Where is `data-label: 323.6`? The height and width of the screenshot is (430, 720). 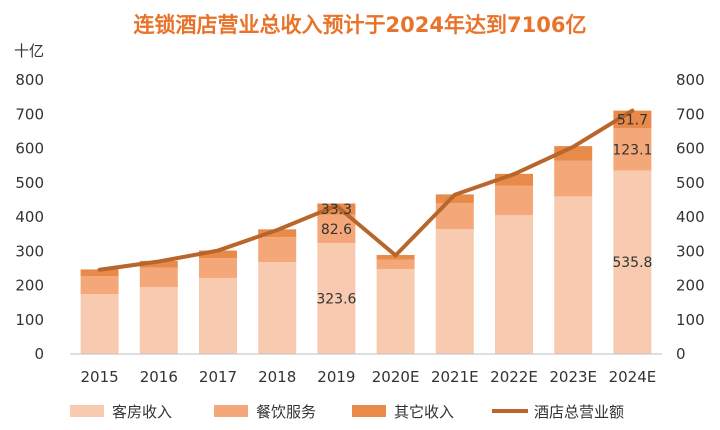 data-label: 323.6 is located at coordinates (336, 300).